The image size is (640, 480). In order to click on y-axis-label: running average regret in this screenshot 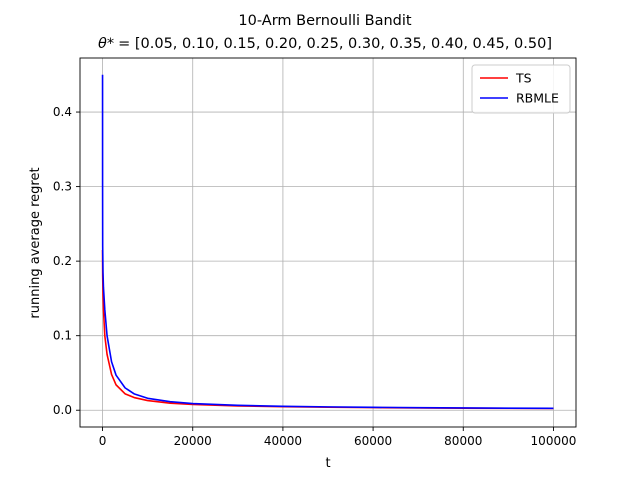, I will do `click(35, 242)`.